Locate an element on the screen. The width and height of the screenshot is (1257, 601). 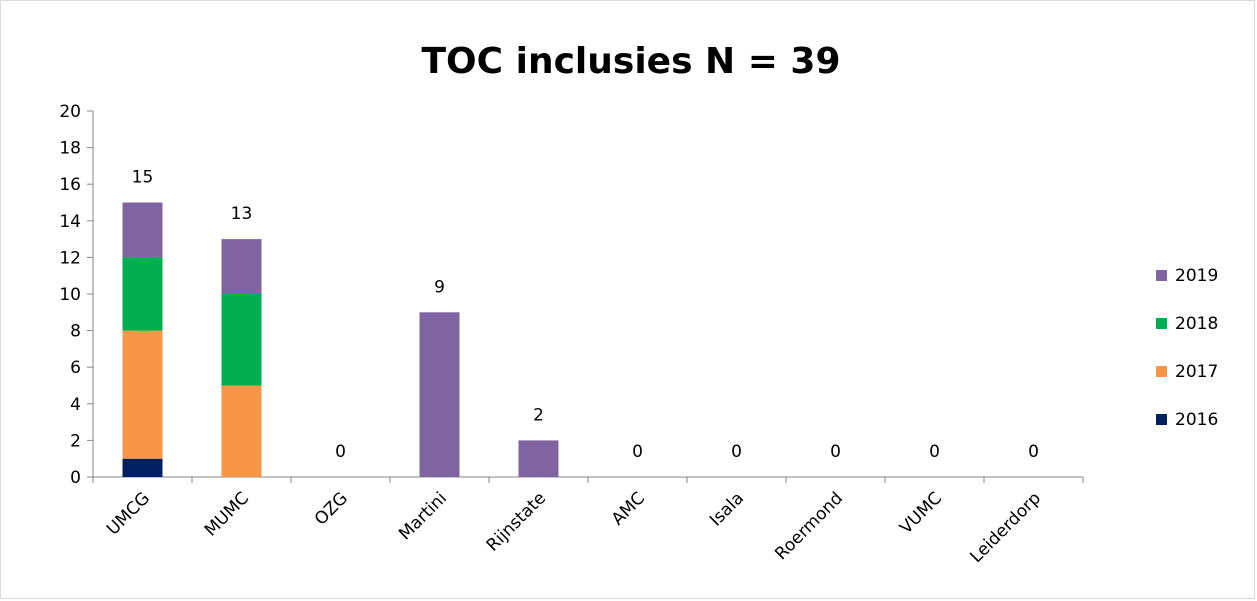
legend-swatch-2017 is located at coordinates (1161, 371).